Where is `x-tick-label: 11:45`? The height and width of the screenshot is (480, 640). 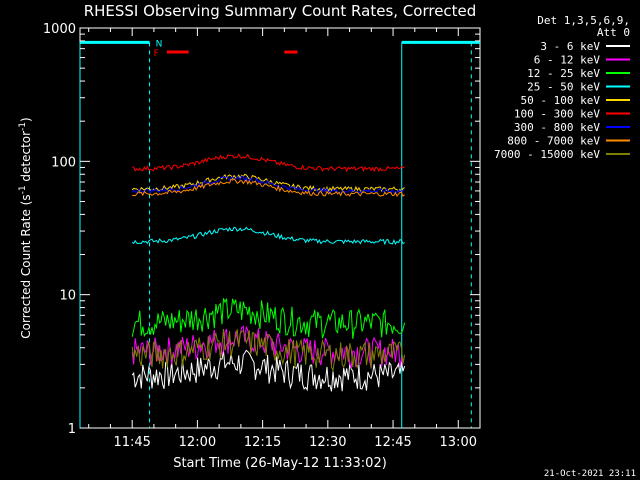 x-tick-label: 11:45 is located at coordinates (131, 442).